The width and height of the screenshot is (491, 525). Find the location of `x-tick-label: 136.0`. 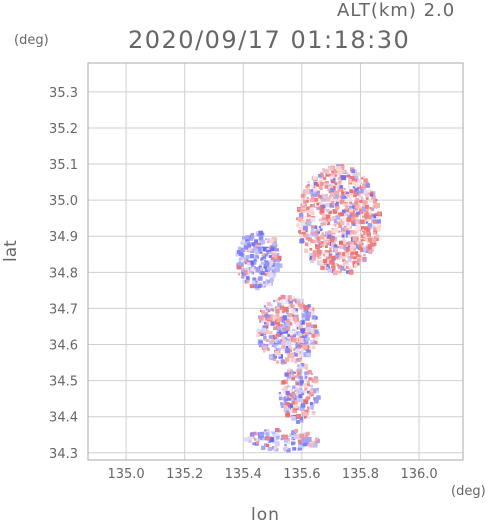

x-tick-label: 136.0 is located at coordinates (418, 474).